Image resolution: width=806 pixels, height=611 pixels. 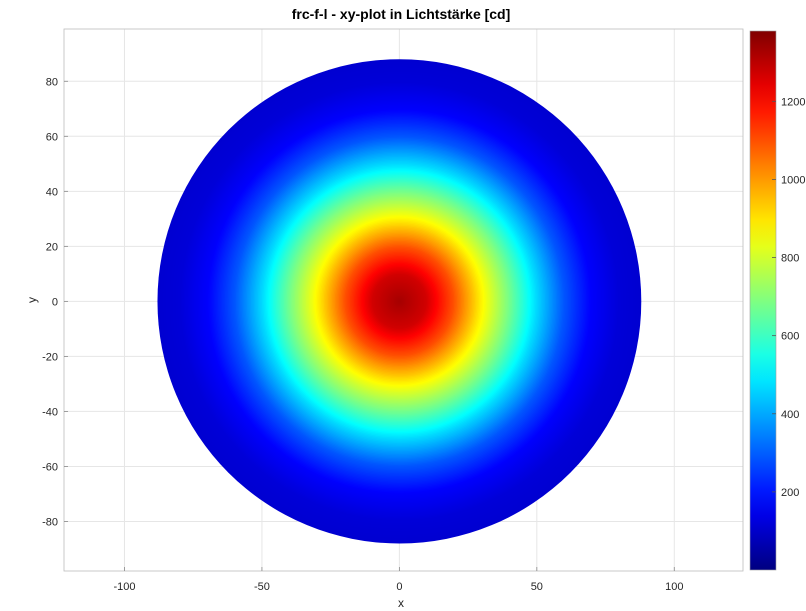 I want to click on y-axis-label: y, so click(x=32, y=300).